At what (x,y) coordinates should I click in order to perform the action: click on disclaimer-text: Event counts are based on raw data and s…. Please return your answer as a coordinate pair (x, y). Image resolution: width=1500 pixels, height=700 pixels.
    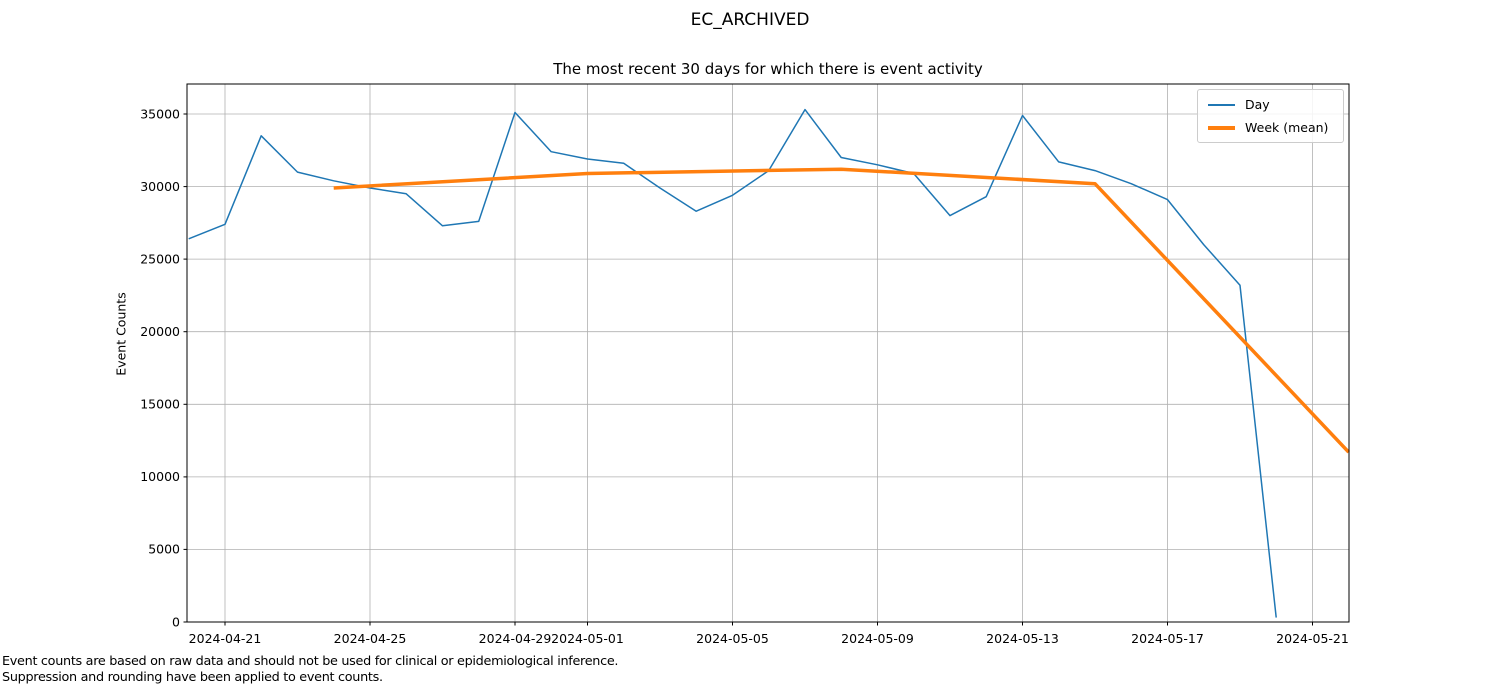
    Looking at the image, I should click on (310, 670).